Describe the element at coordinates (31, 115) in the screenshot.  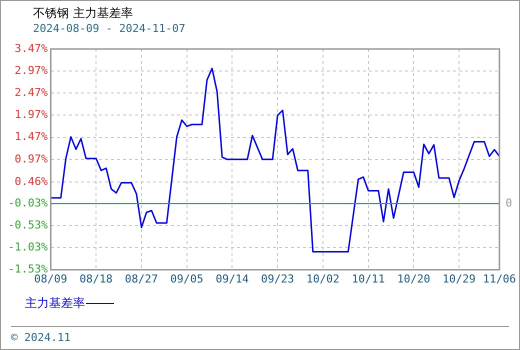
I see `y-tick-label: 1.97%` at that location.